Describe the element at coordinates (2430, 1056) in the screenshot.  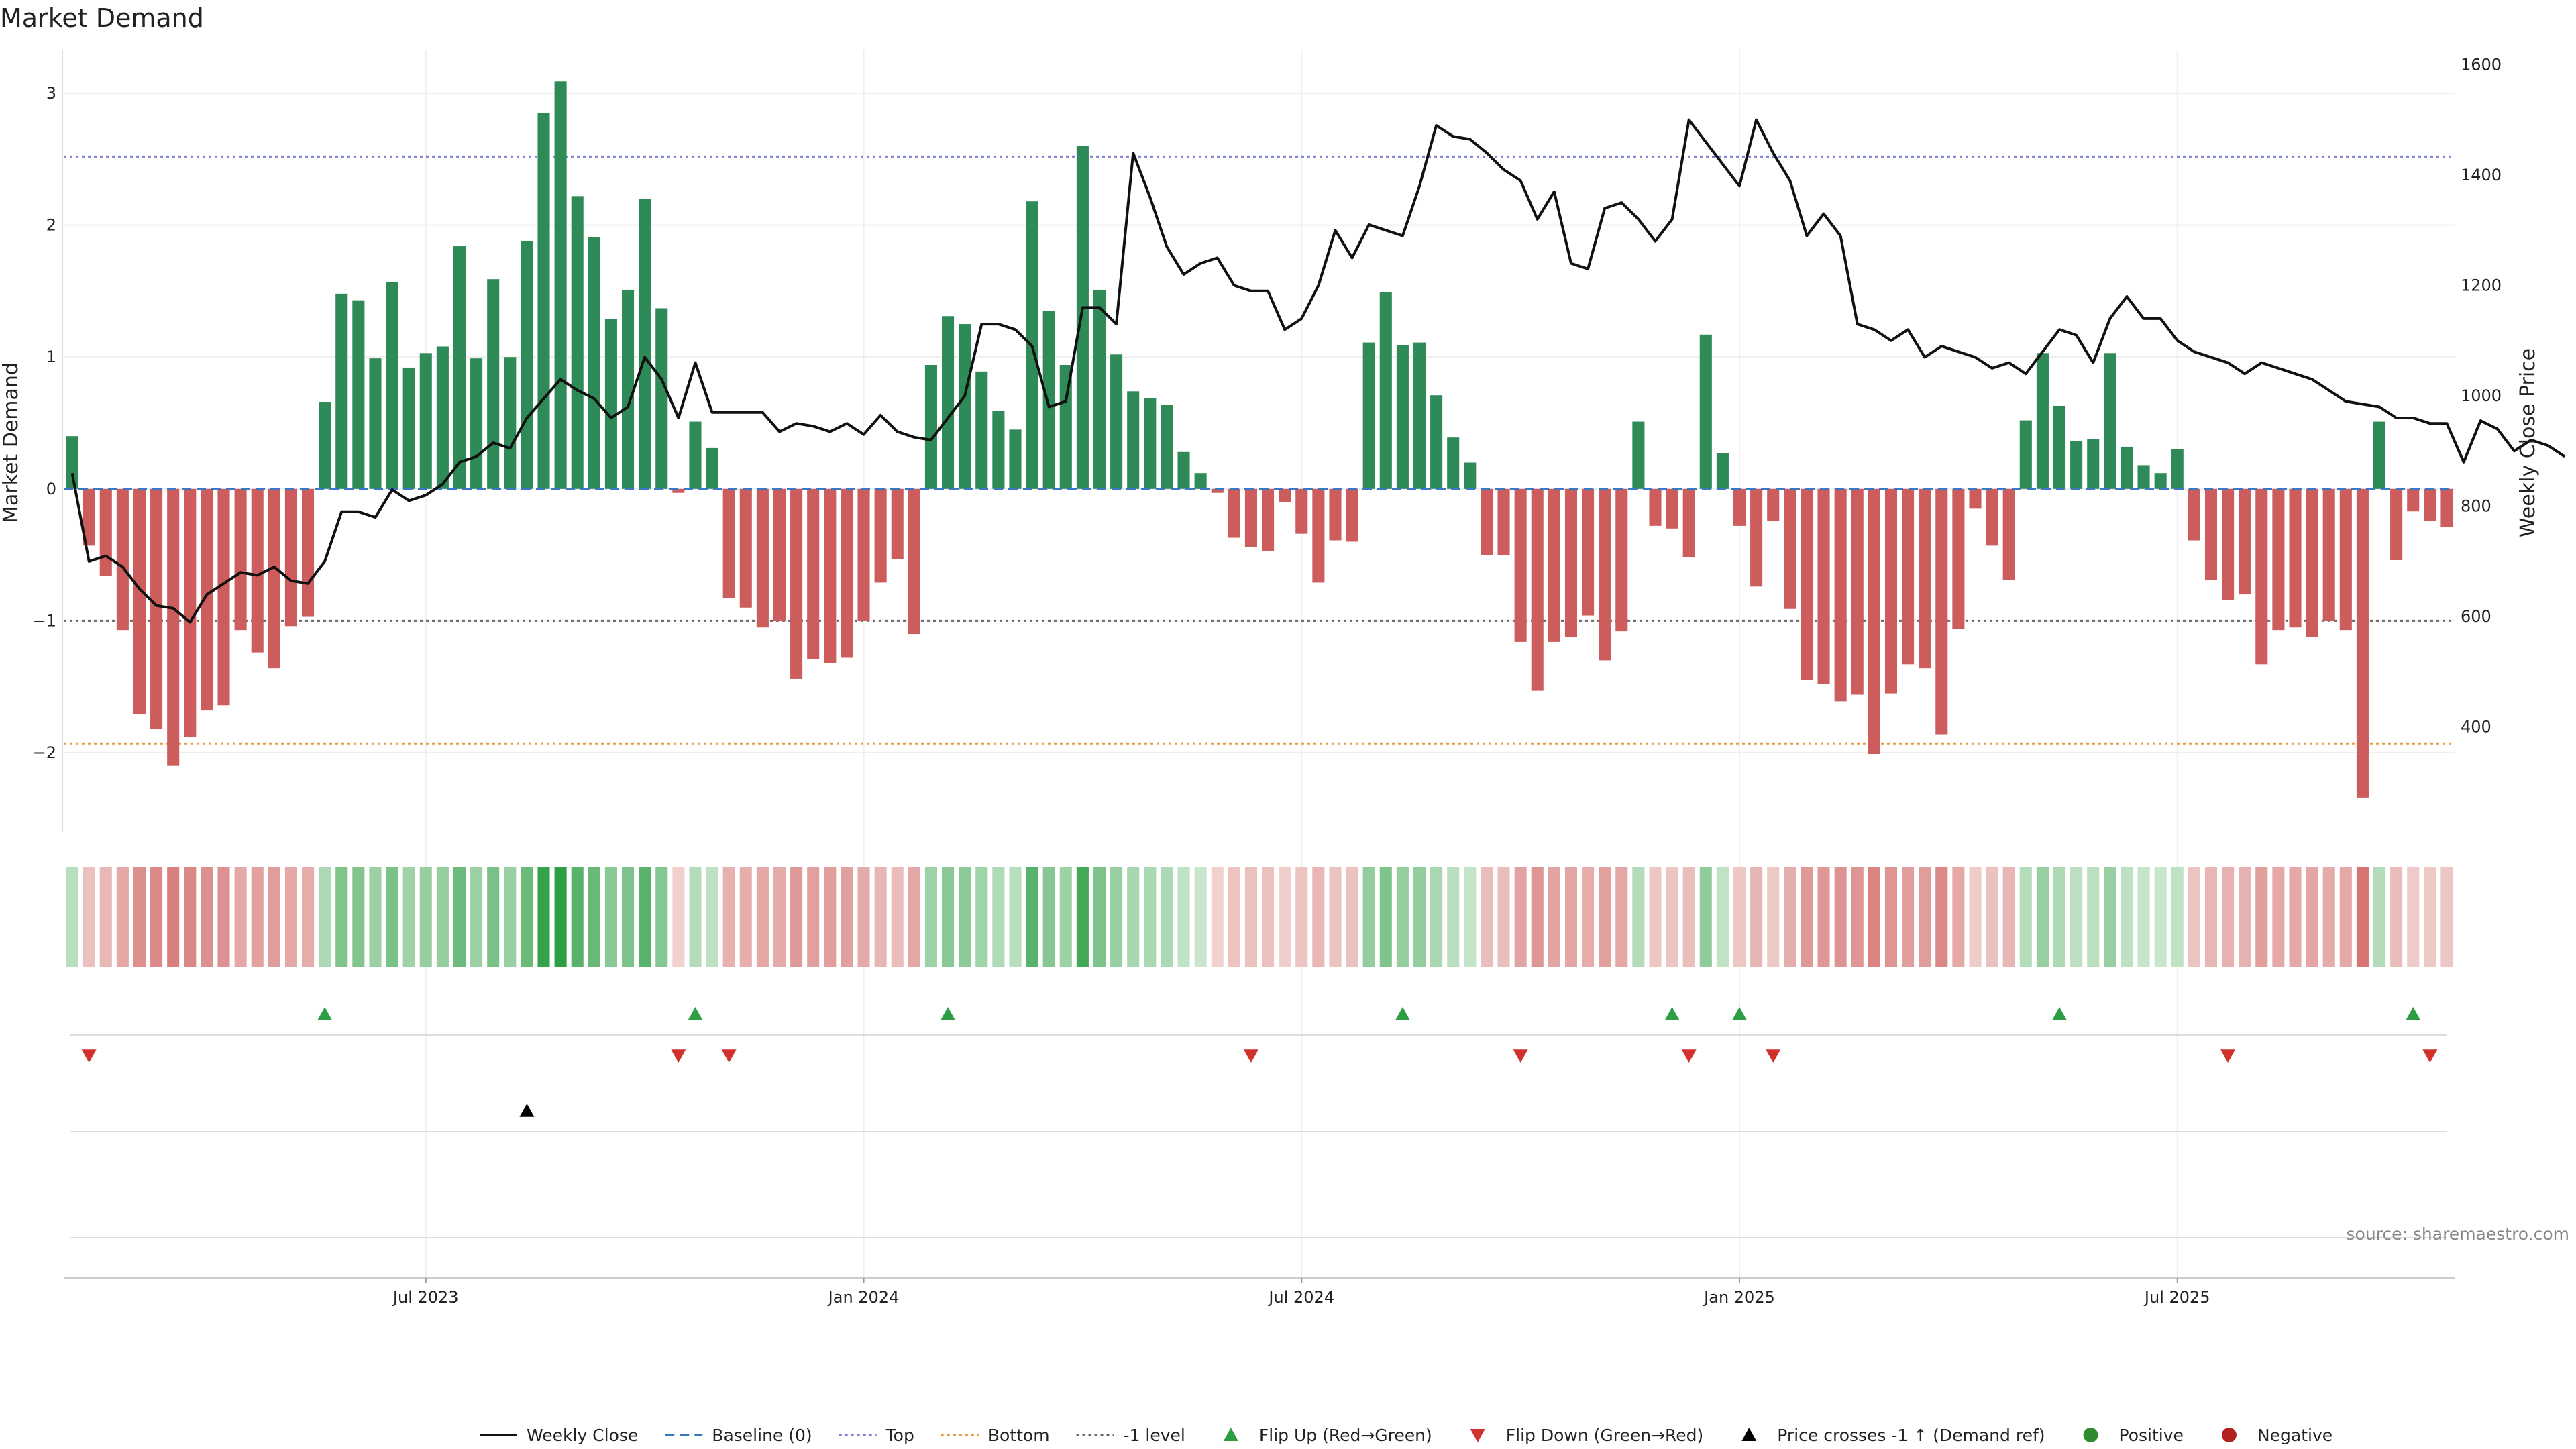
I see `flip-down-marker` at that location.